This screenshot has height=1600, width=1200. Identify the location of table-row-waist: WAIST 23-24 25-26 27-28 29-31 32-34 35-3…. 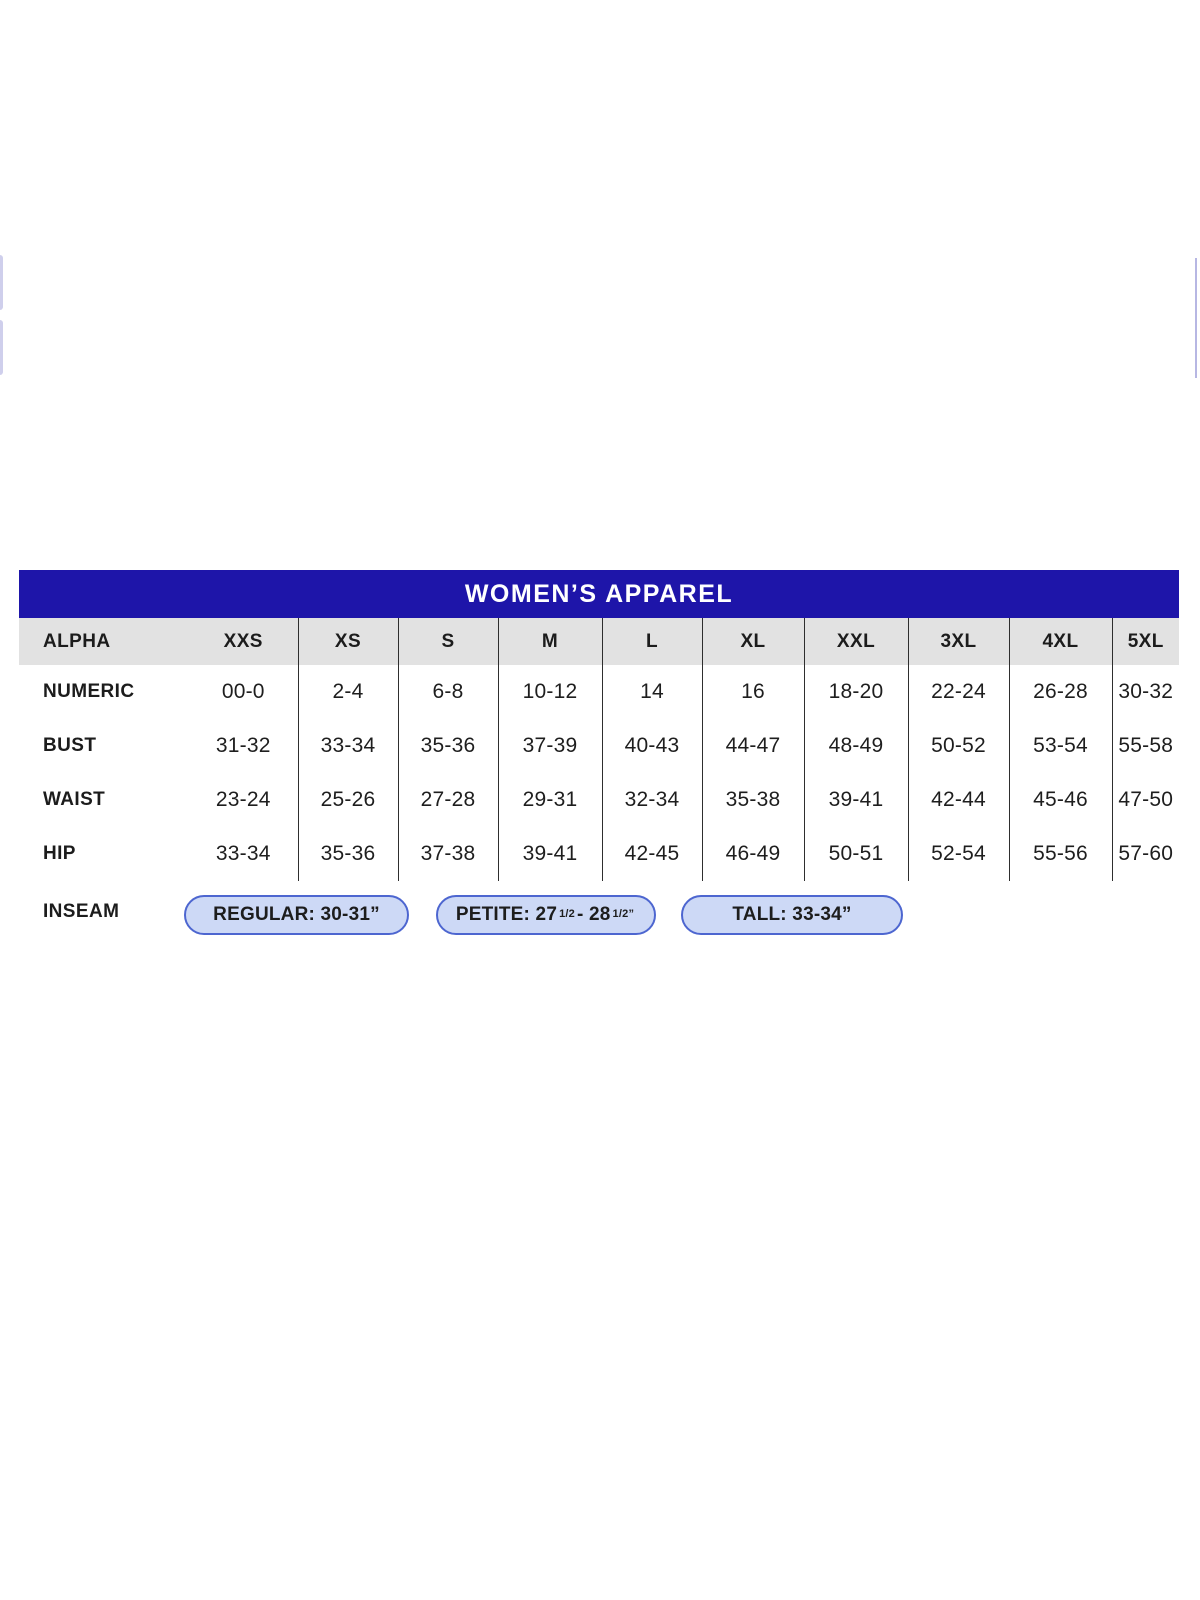
(599, 800).